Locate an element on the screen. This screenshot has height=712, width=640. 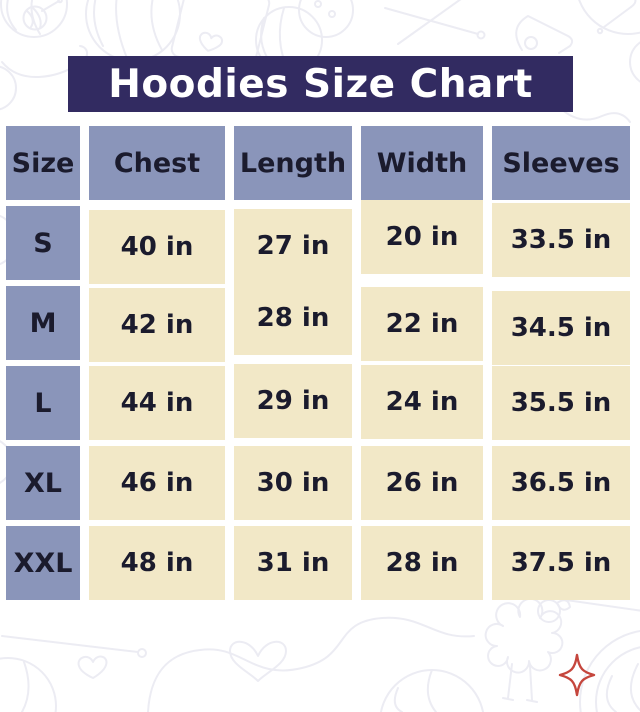
value-cell: 37.5 in is located at coordinates (561, 563).